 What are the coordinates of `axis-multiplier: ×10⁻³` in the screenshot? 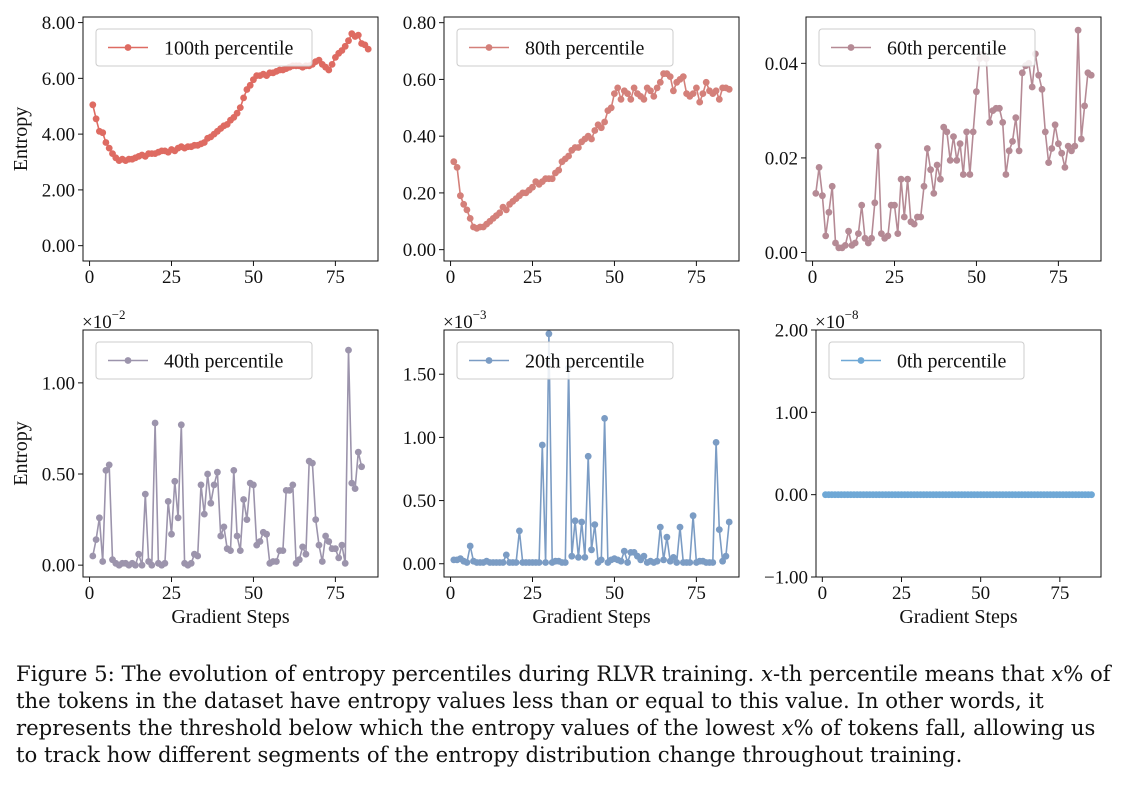 It's located at (465, 320).